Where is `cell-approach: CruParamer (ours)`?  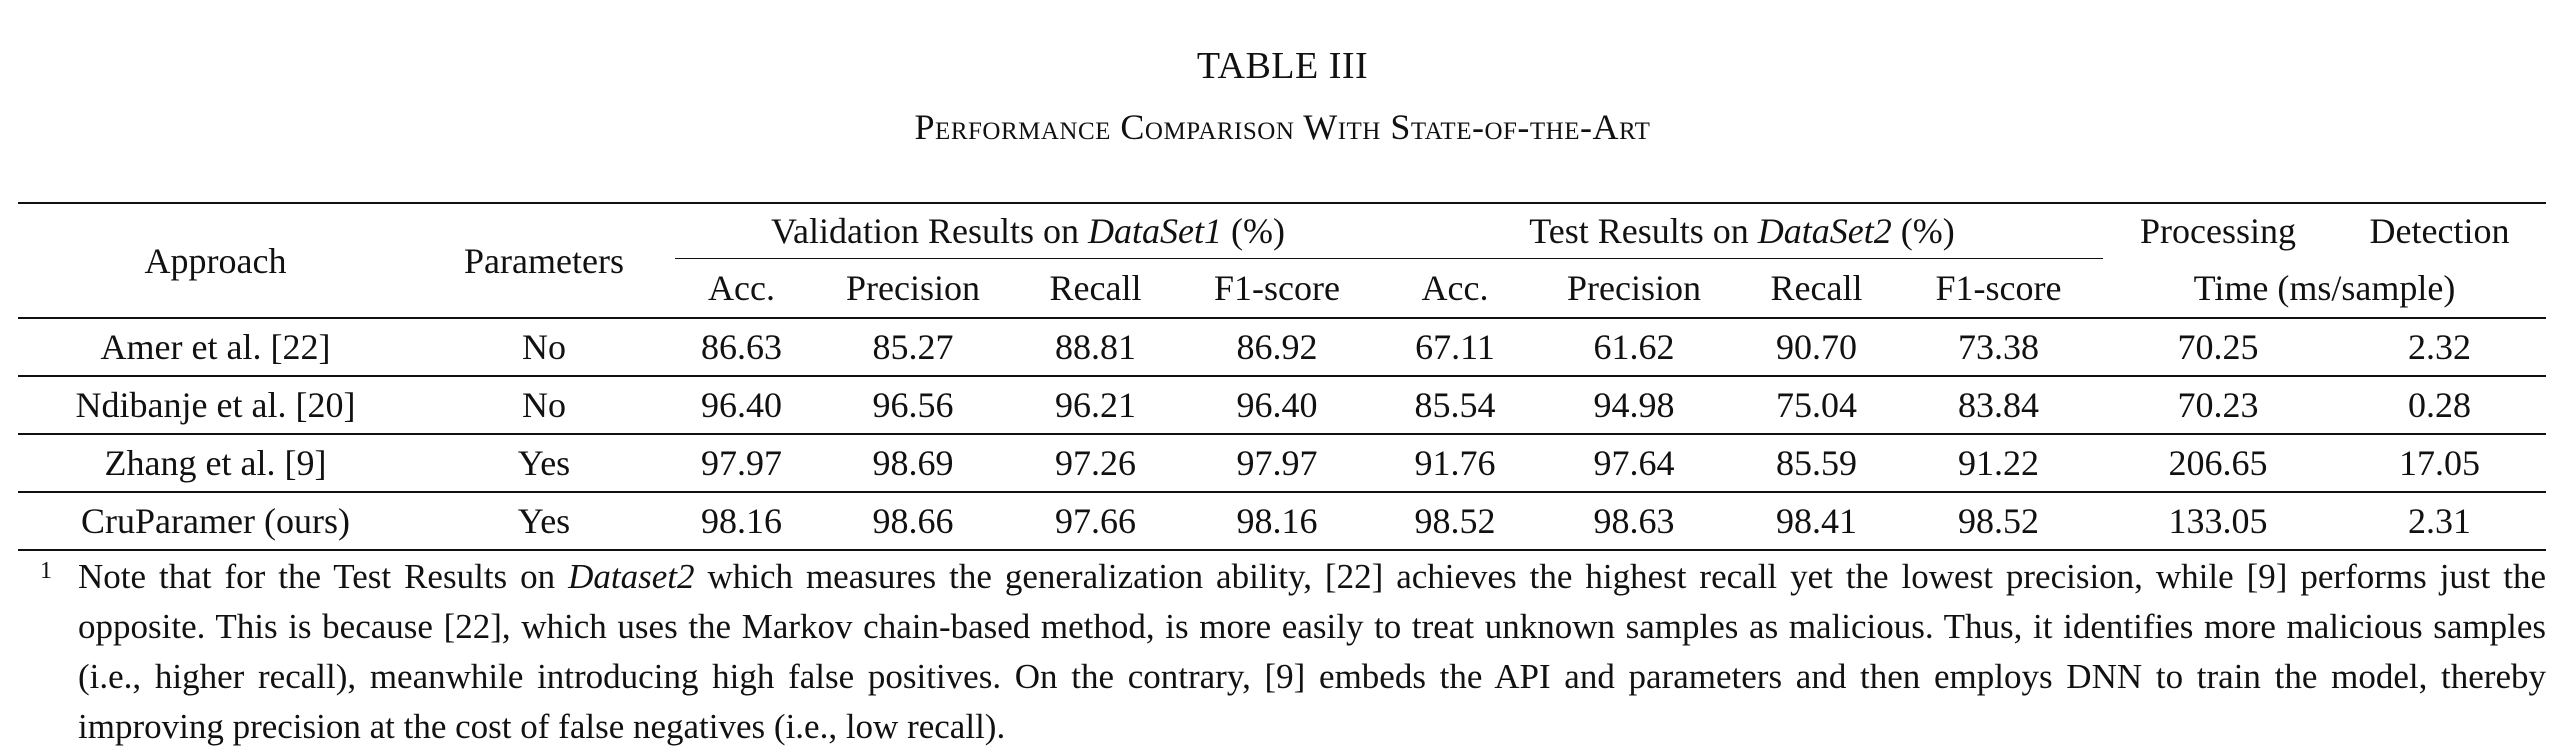
cell-approach: CruParamer (ours) is located at coordinates (215, 521).